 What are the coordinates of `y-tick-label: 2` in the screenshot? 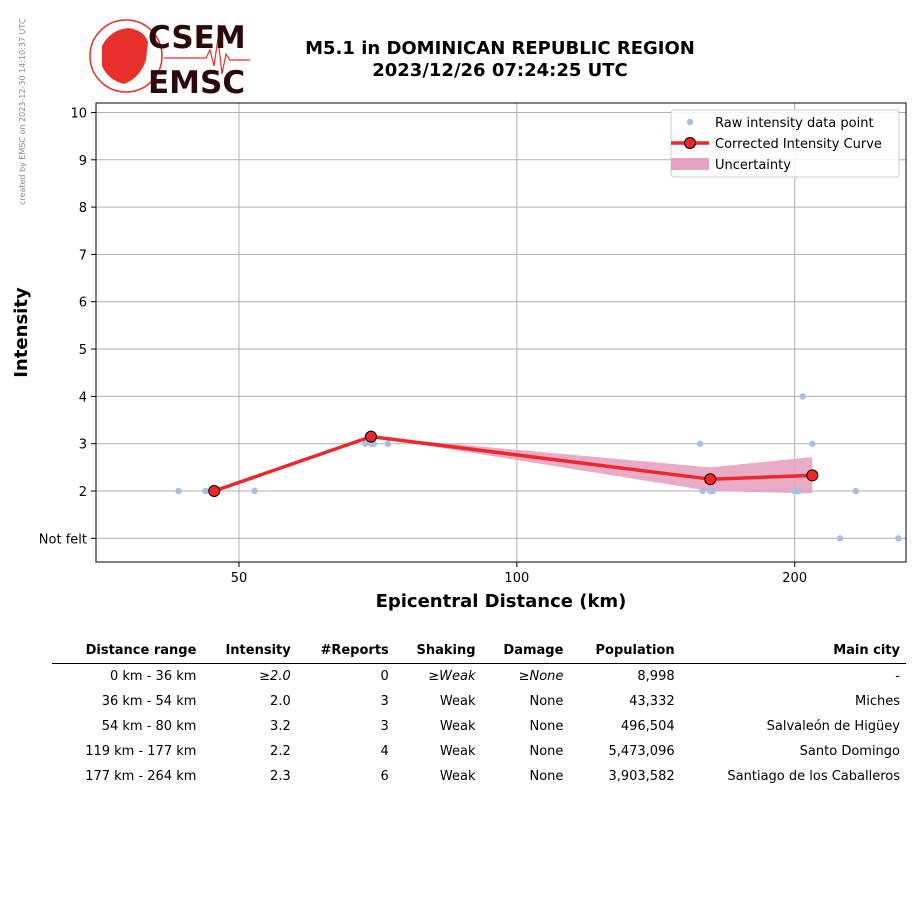 It's located at (83, 492).